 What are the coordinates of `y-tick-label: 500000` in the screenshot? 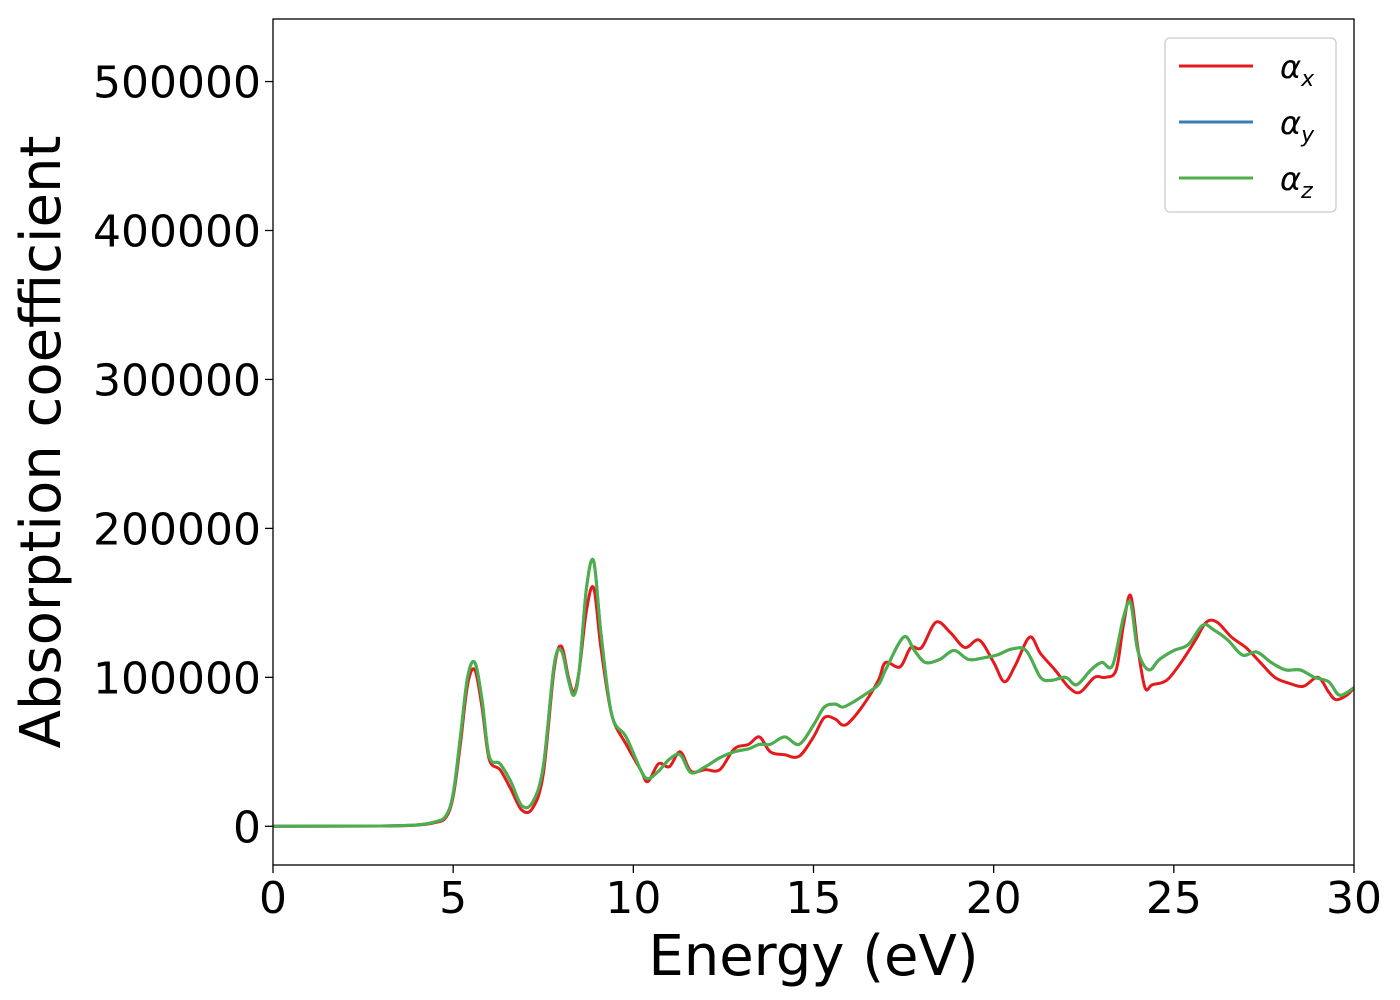 It's located at (177, 83).